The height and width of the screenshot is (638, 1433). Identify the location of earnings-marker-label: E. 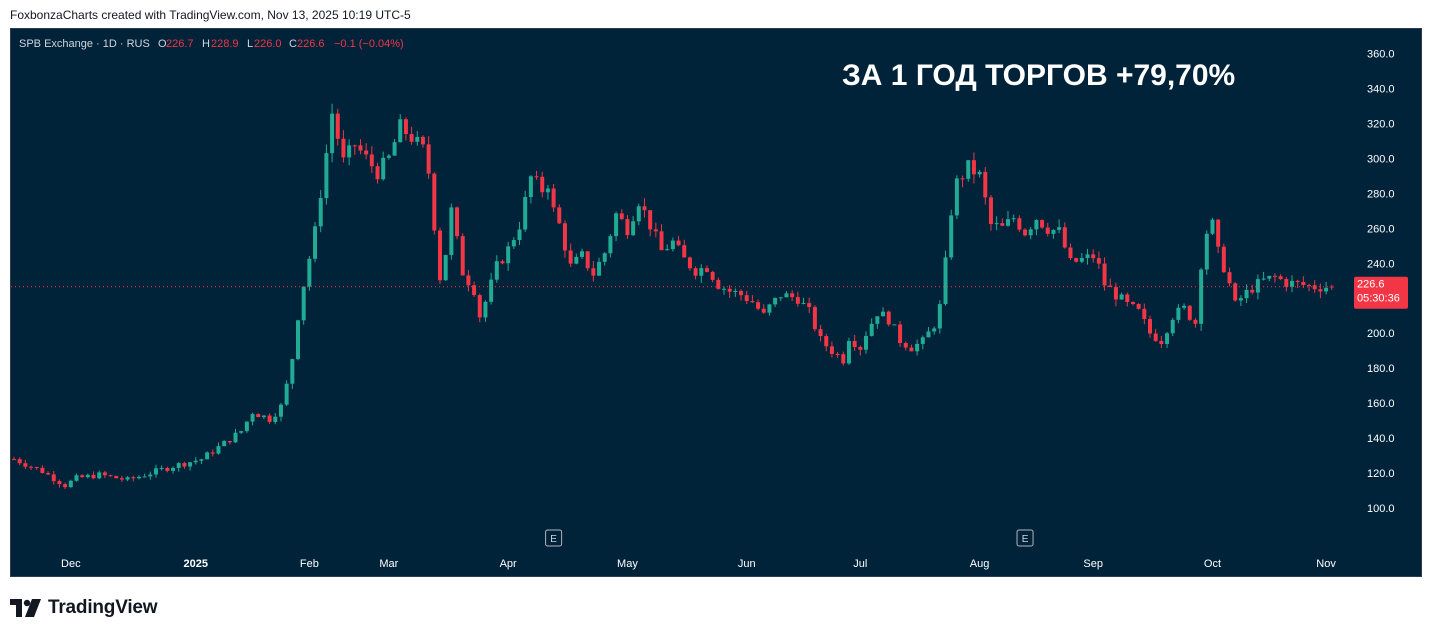
(553, 539).